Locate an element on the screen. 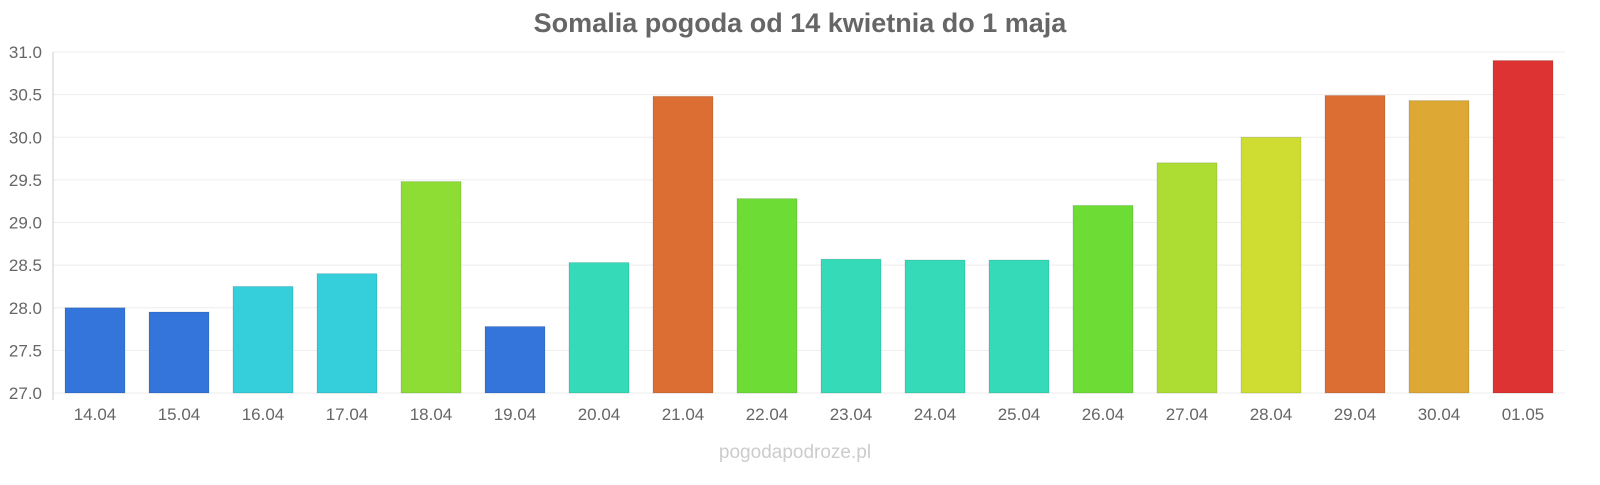 The height and width of the screenshot is (485, 1600). bar-19.04 is located at coordinates (515, 360).